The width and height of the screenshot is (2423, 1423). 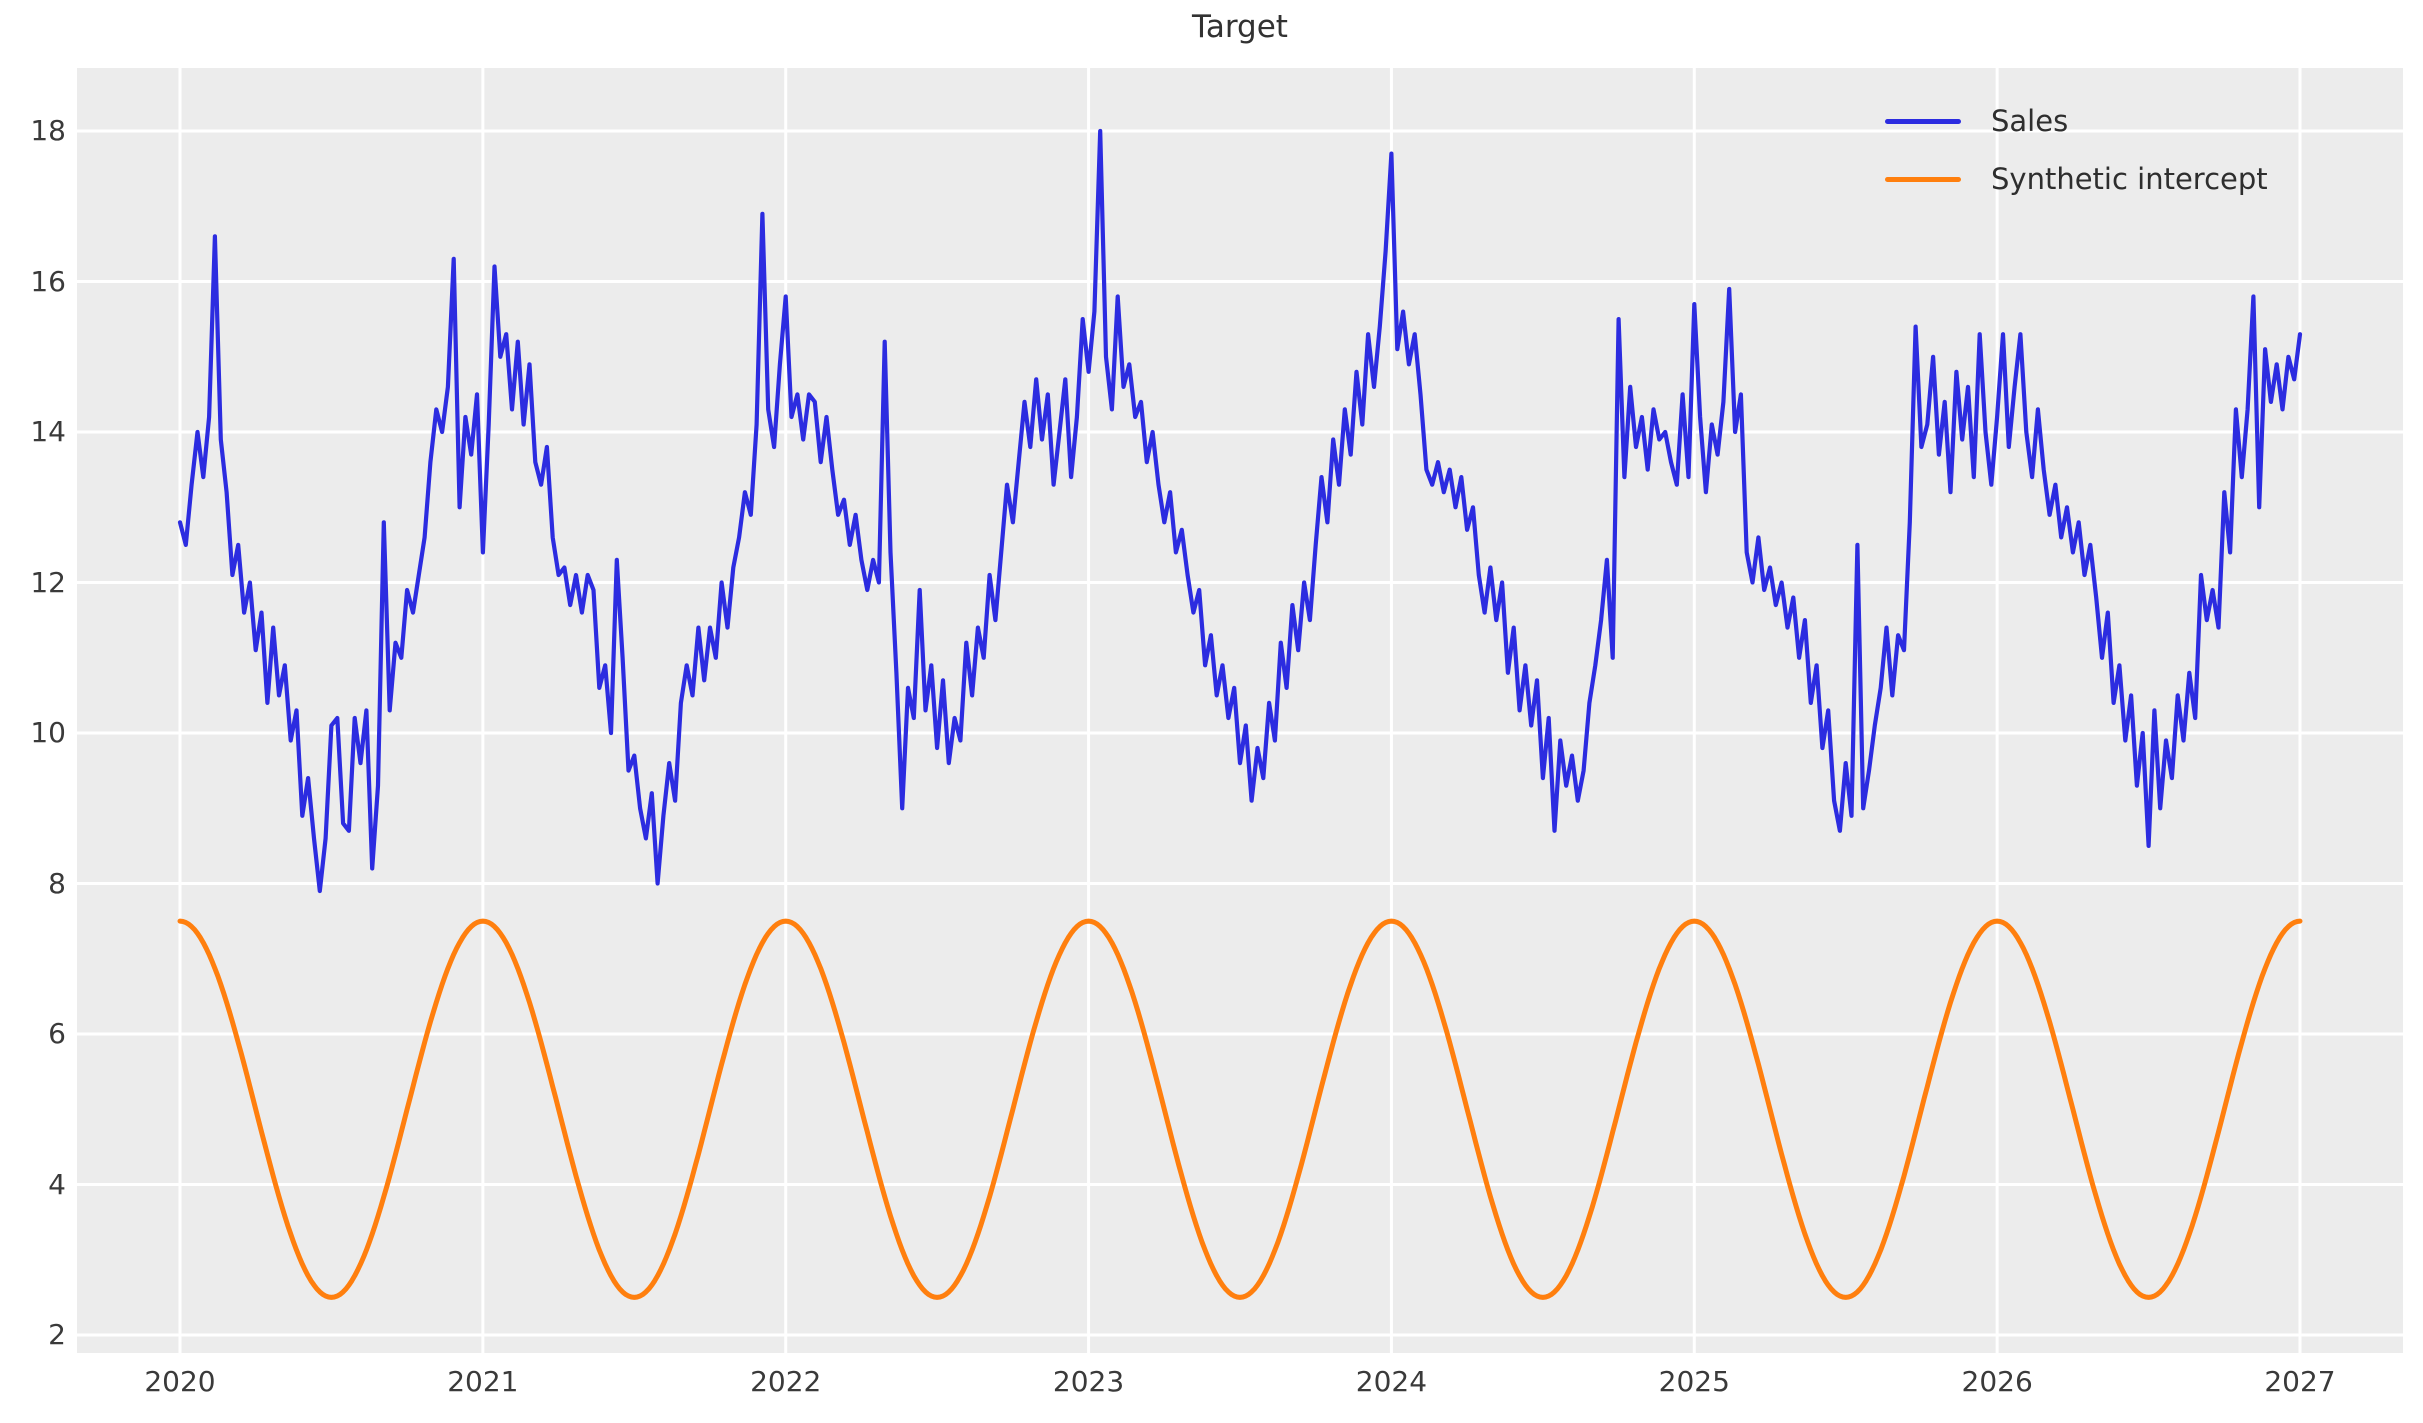 What do you see at coordinates (2030, 121) in the screenshot?
I see `legend-label: Sales` at bounding box center [2030, 121].